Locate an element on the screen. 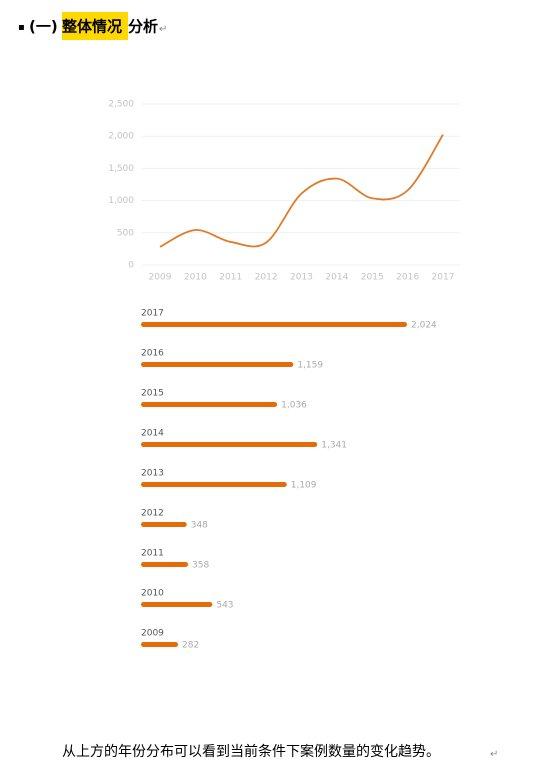  category-label: 2017 is located at coordinates (152, 314).